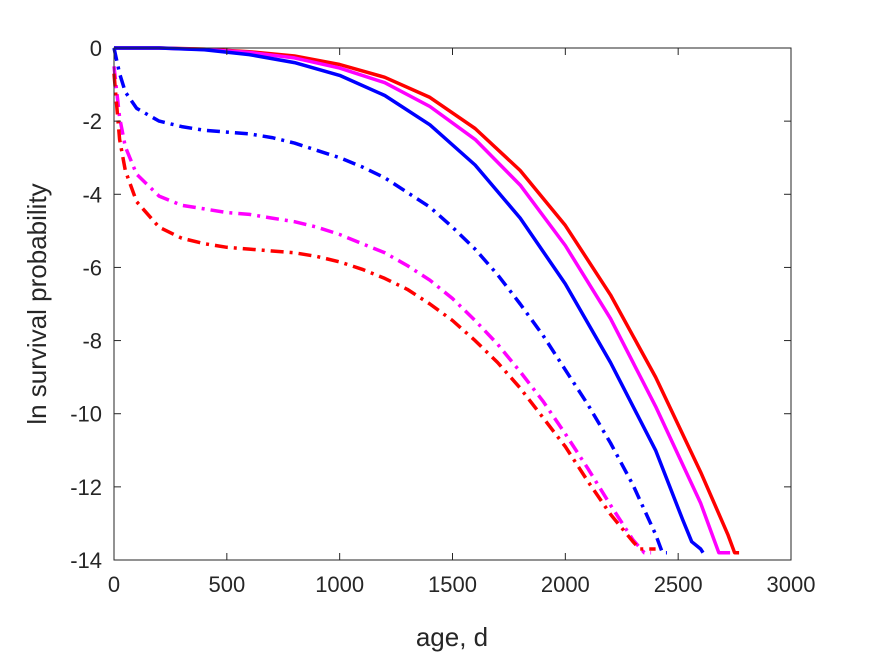 The image size is (875, 656). I want to click on x-tick-label: 3000, so click(791, 584).